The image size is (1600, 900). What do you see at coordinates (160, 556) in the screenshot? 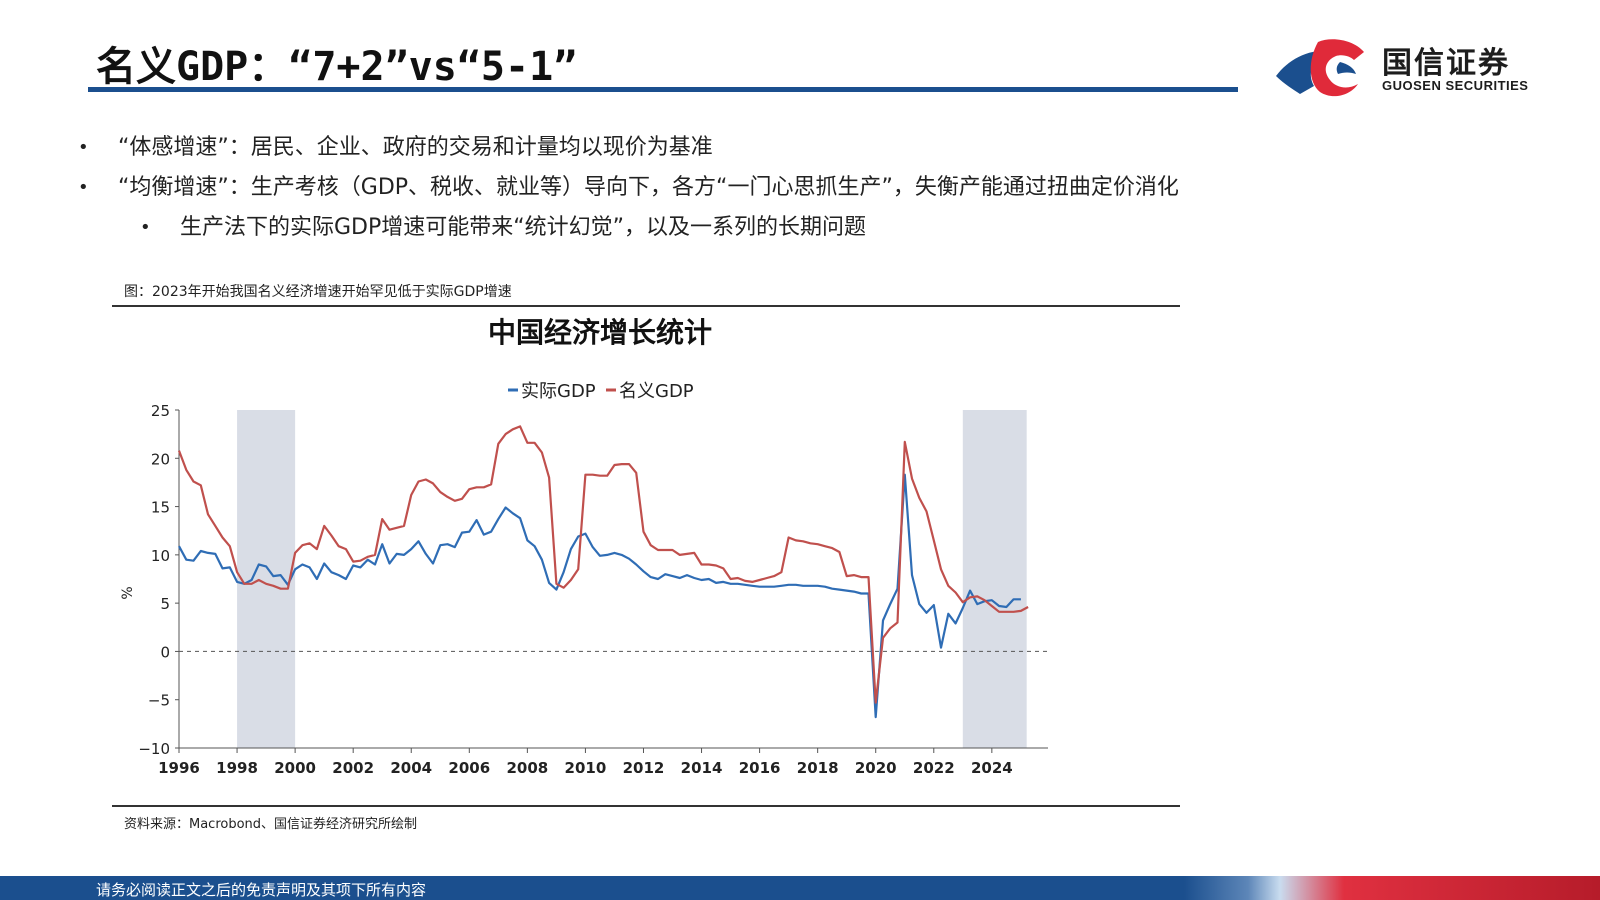
I see `y-tick-label: 10` at bounding box center [160, 556].